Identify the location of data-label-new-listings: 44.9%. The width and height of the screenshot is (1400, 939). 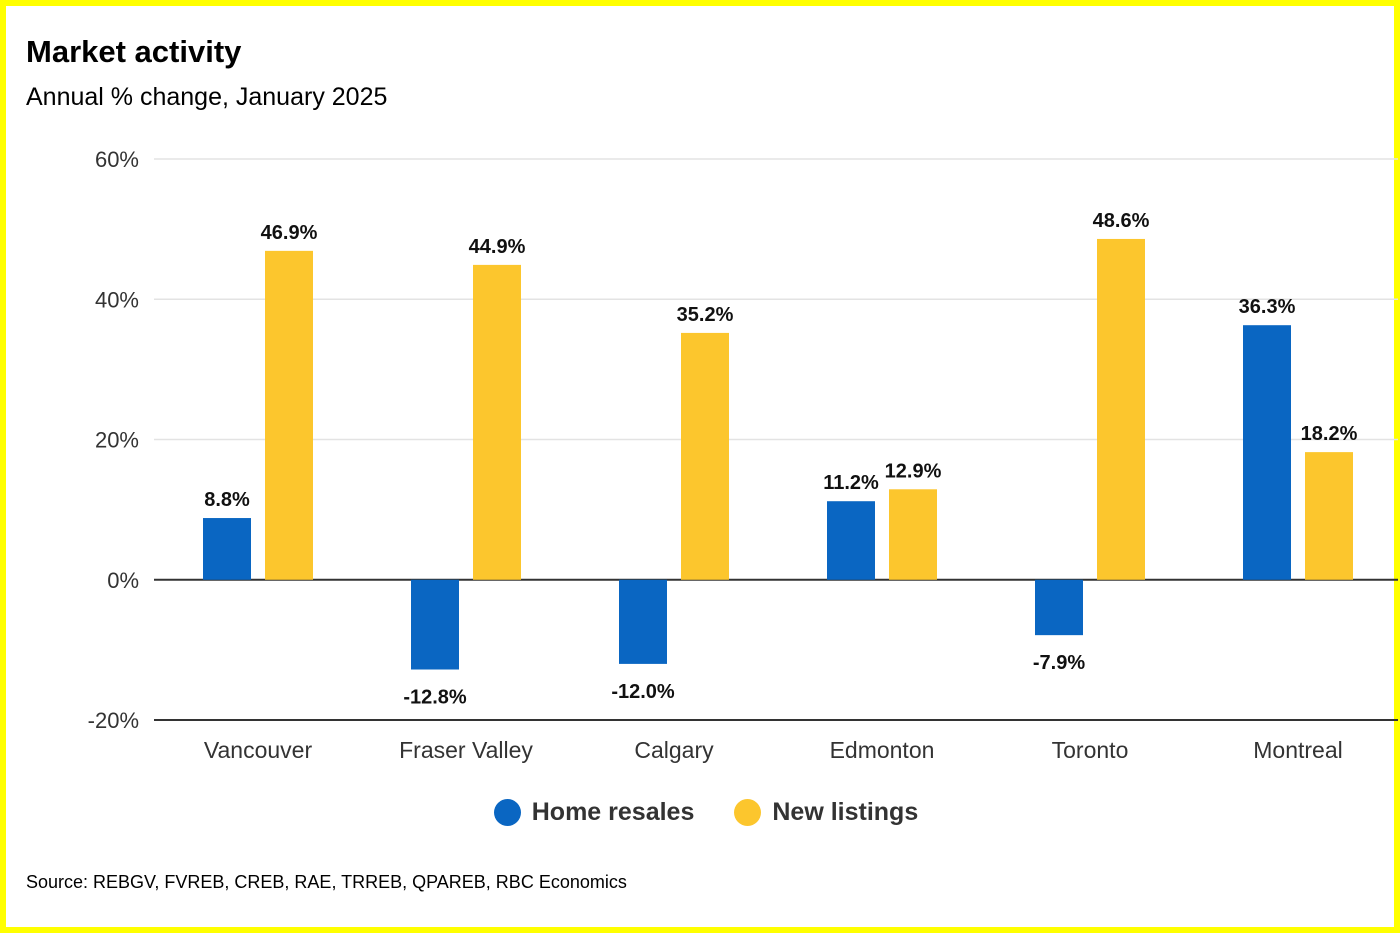
(497, 247).